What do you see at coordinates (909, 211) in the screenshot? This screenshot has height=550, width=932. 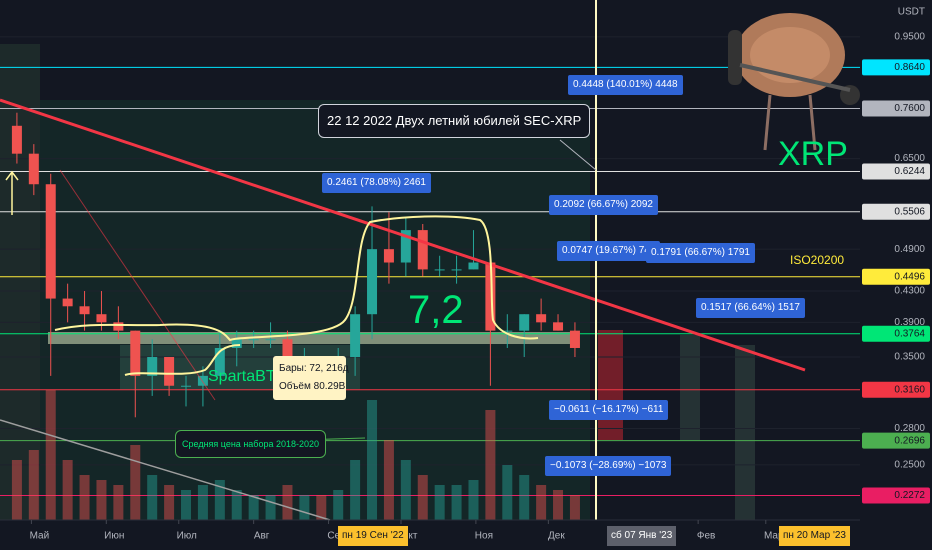 I see `level-label: 0.5506` at bounding box center [909, 211].